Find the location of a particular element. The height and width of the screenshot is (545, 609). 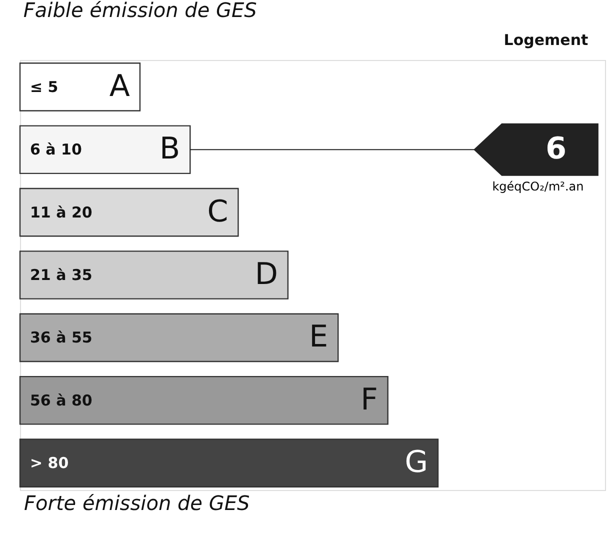

annotation: 56 à 80 is located at coordinates (61, 400).